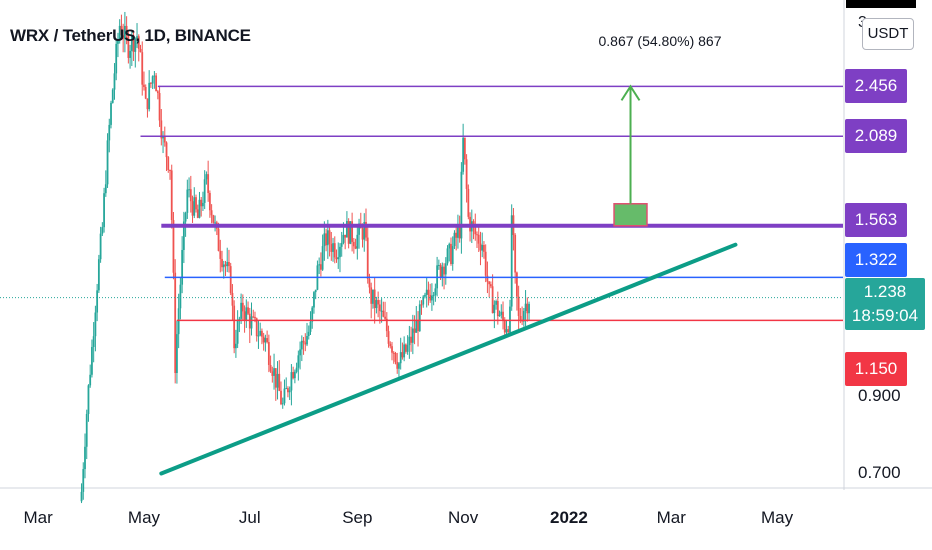 Image resolution: width=932 pixels, height=550 pixels. I want to click on x-axis-tick-label: Mar, so click(38, 517).